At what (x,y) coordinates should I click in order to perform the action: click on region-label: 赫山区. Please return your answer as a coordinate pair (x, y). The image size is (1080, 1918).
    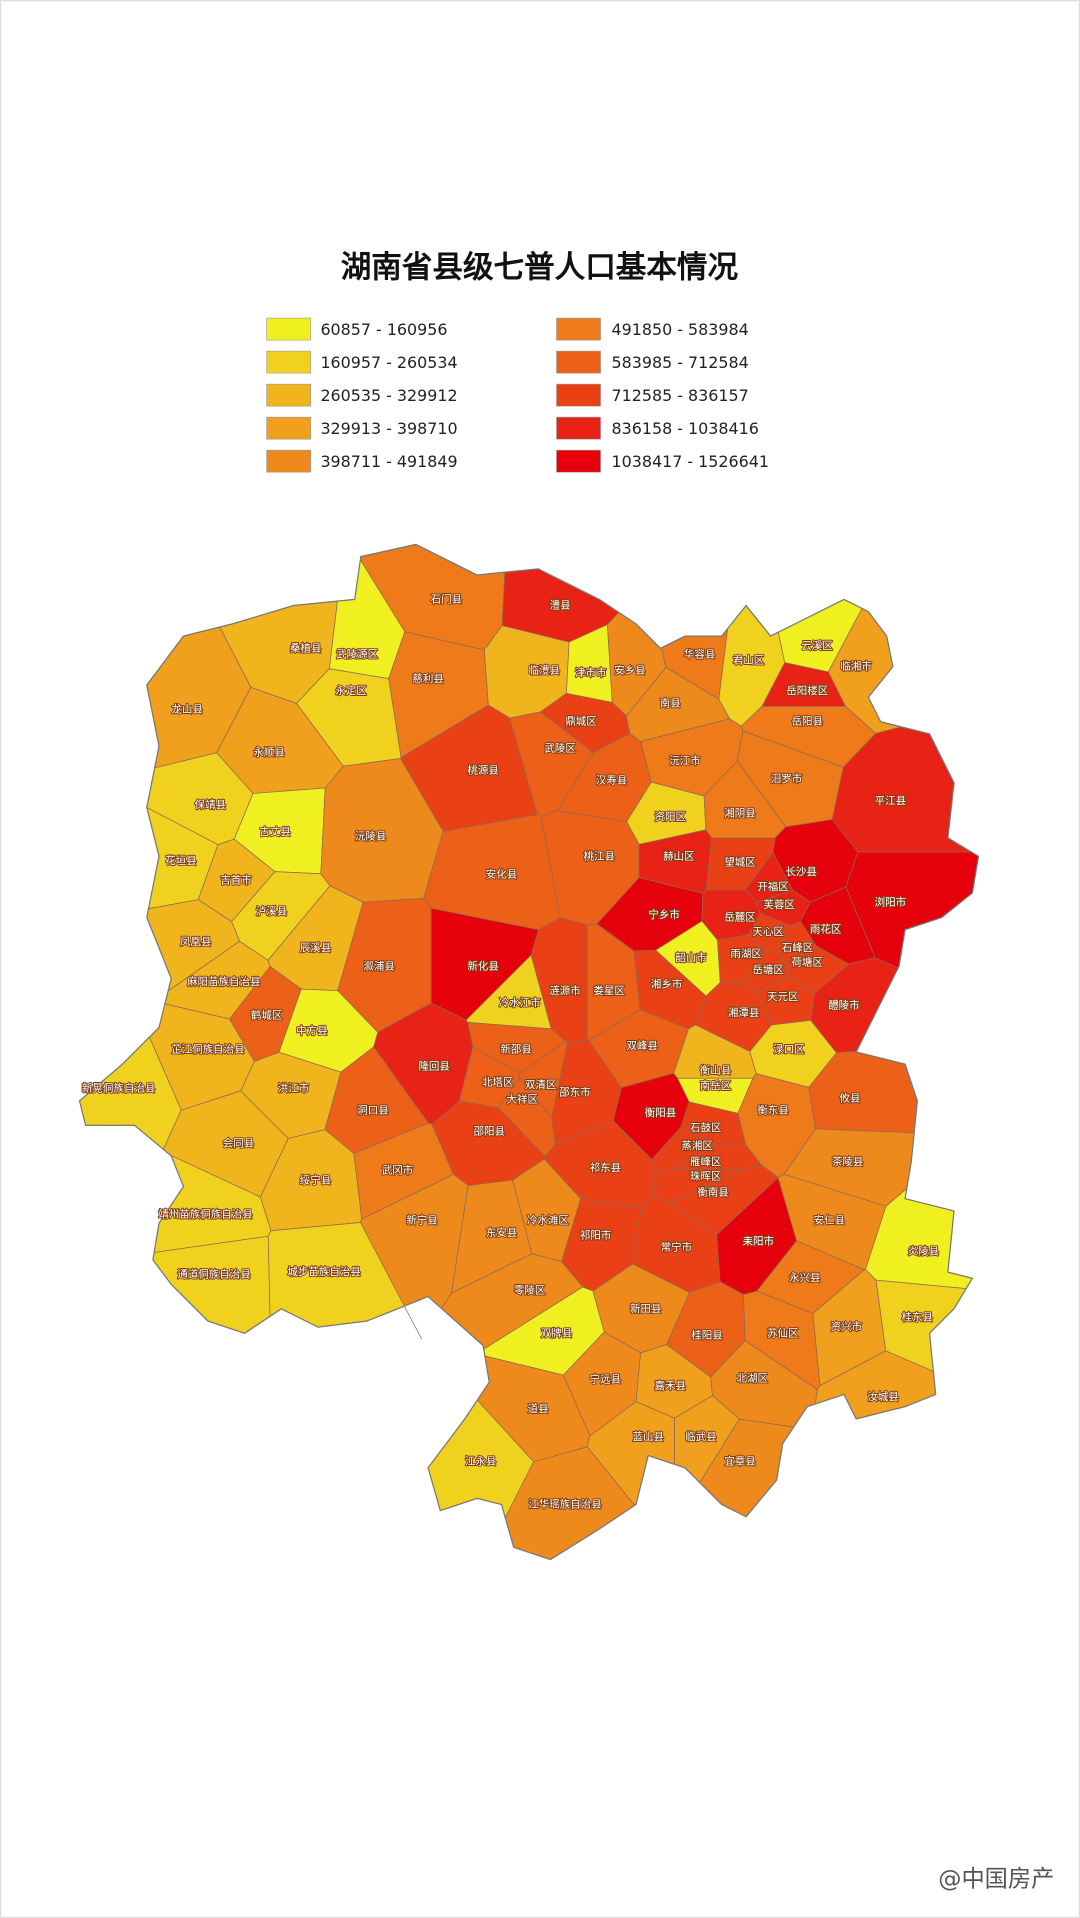
    Looking at the image, I should click on (679, 856).